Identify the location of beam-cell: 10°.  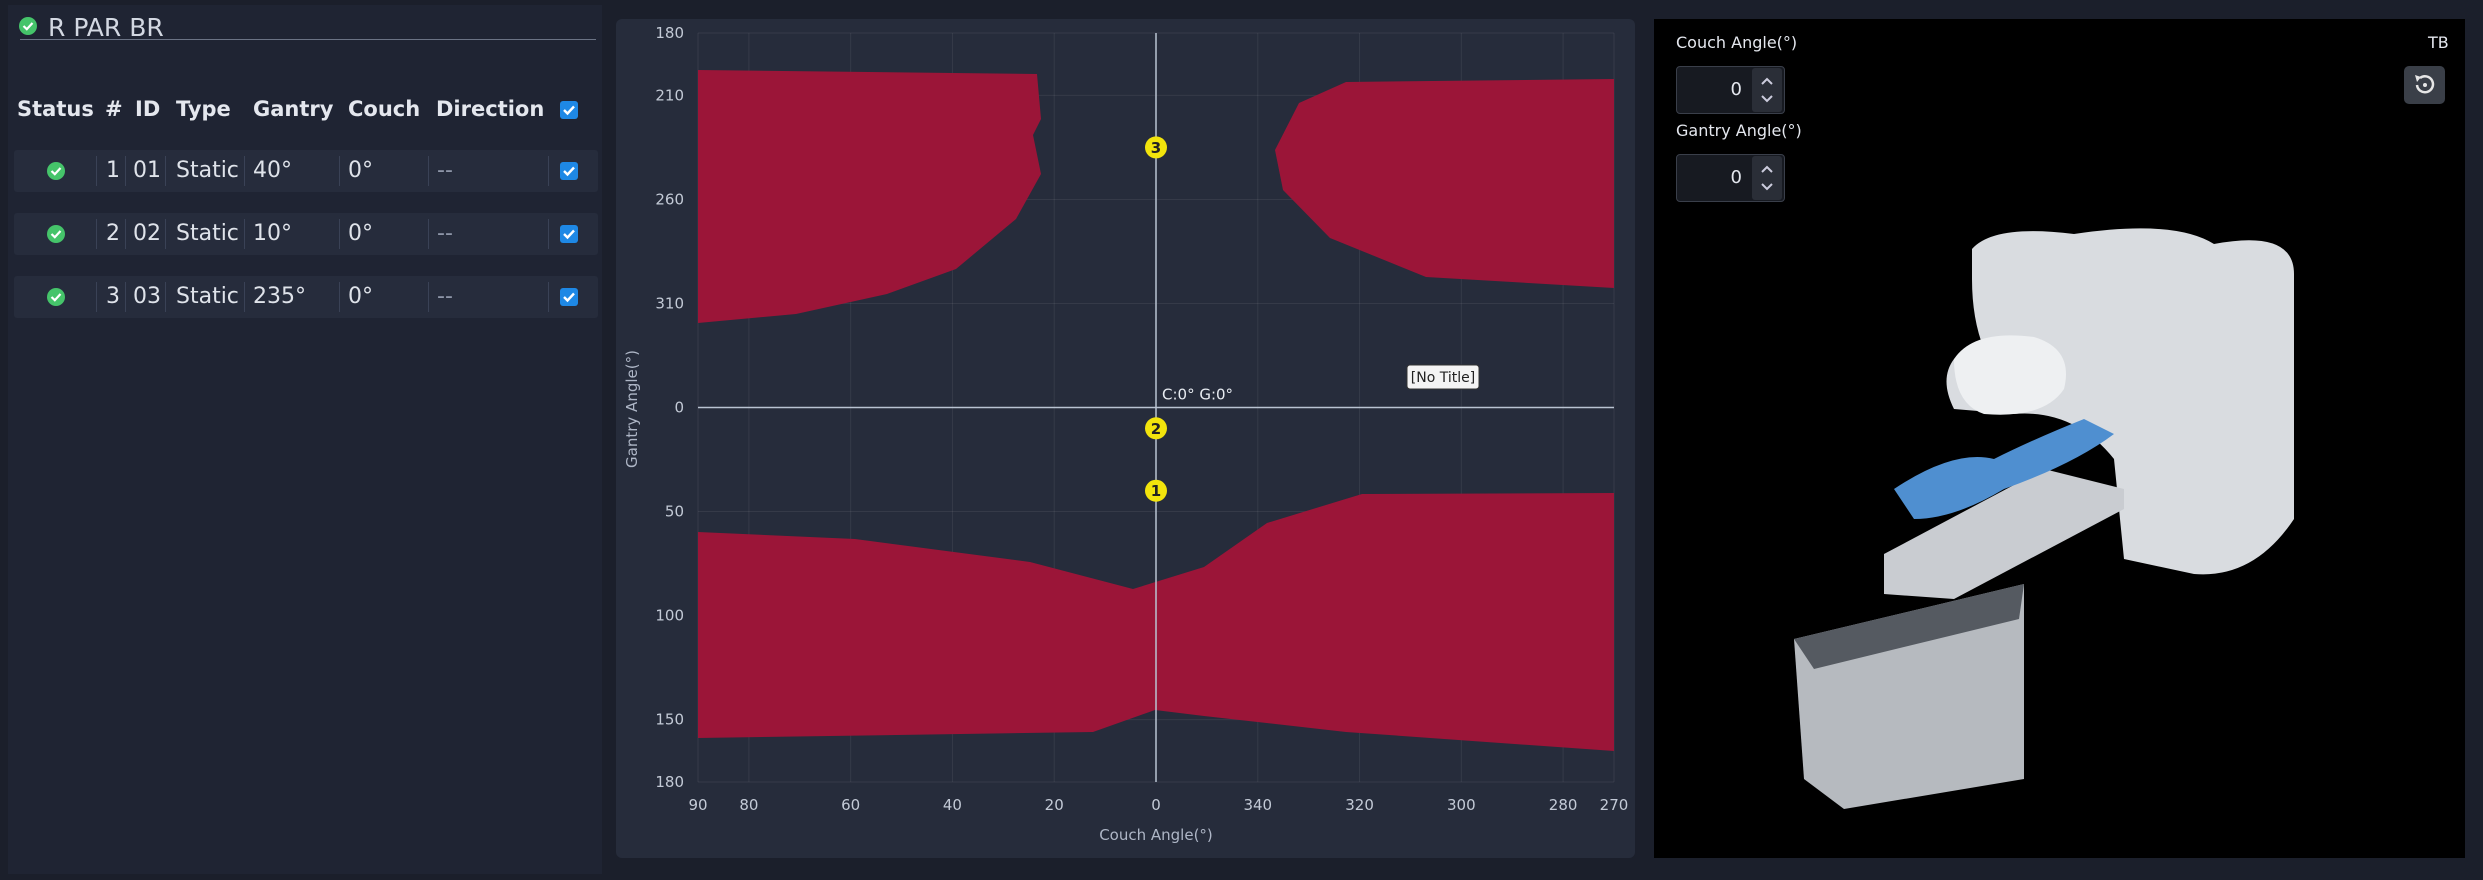
(272, 233).